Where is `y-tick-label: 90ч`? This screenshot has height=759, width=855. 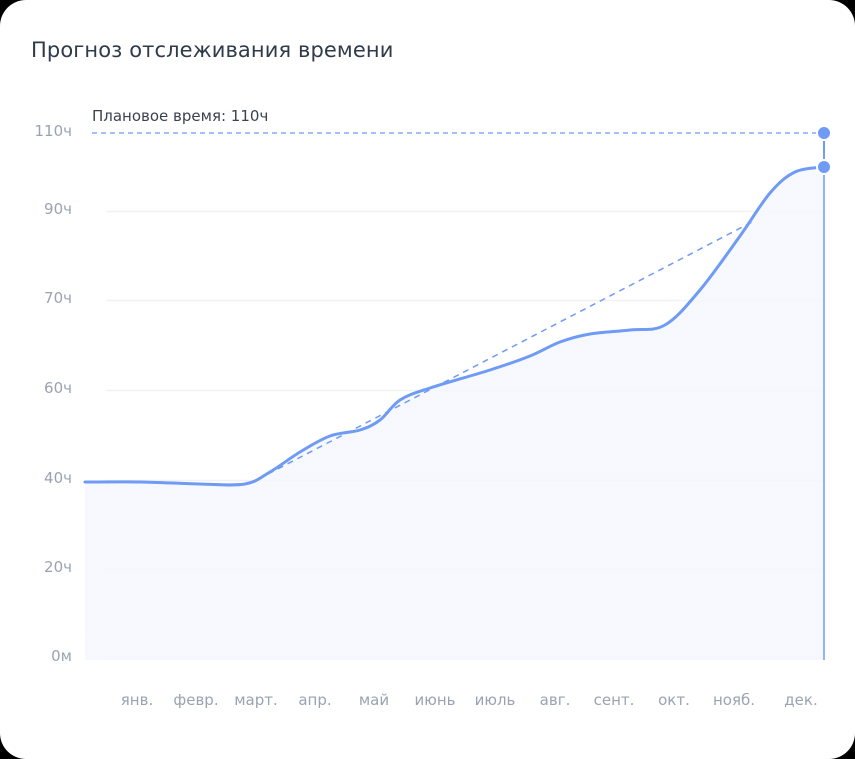 y-tick-label: 90ч is located at coordinates (58, 209).